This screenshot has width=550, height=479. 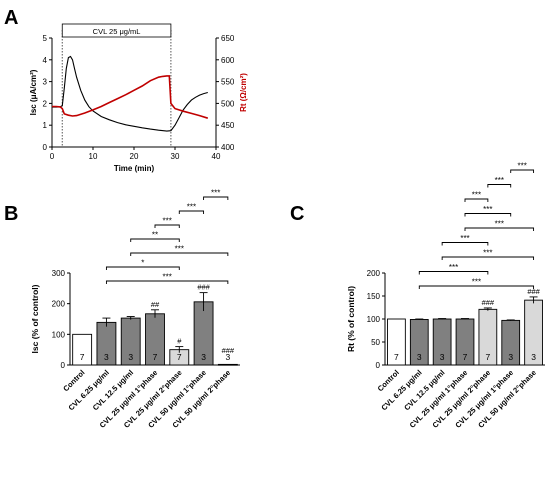 I want to click on a-right-axis-title: Rt (Ω/cm²), so click(x=243, y=92).